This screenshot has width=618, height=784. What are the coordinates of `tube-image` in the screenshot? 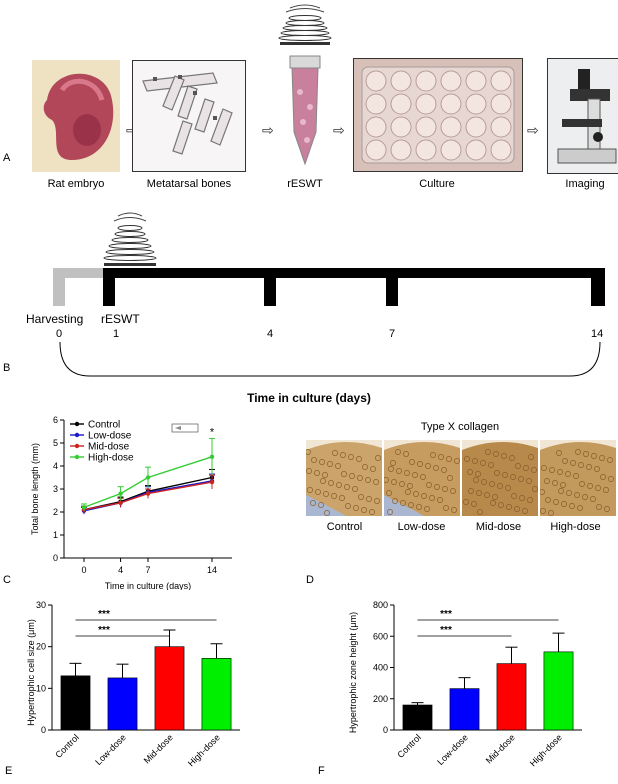 It's located at (305, 110).